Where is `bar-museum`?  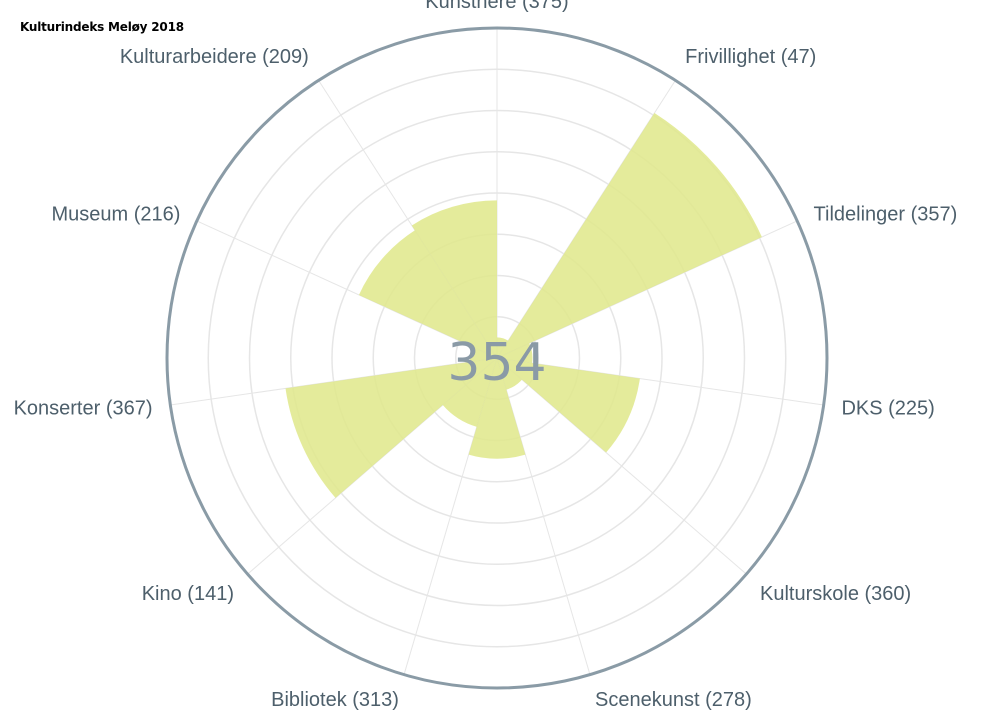
bar-museum is located at coordinates (427, 294).